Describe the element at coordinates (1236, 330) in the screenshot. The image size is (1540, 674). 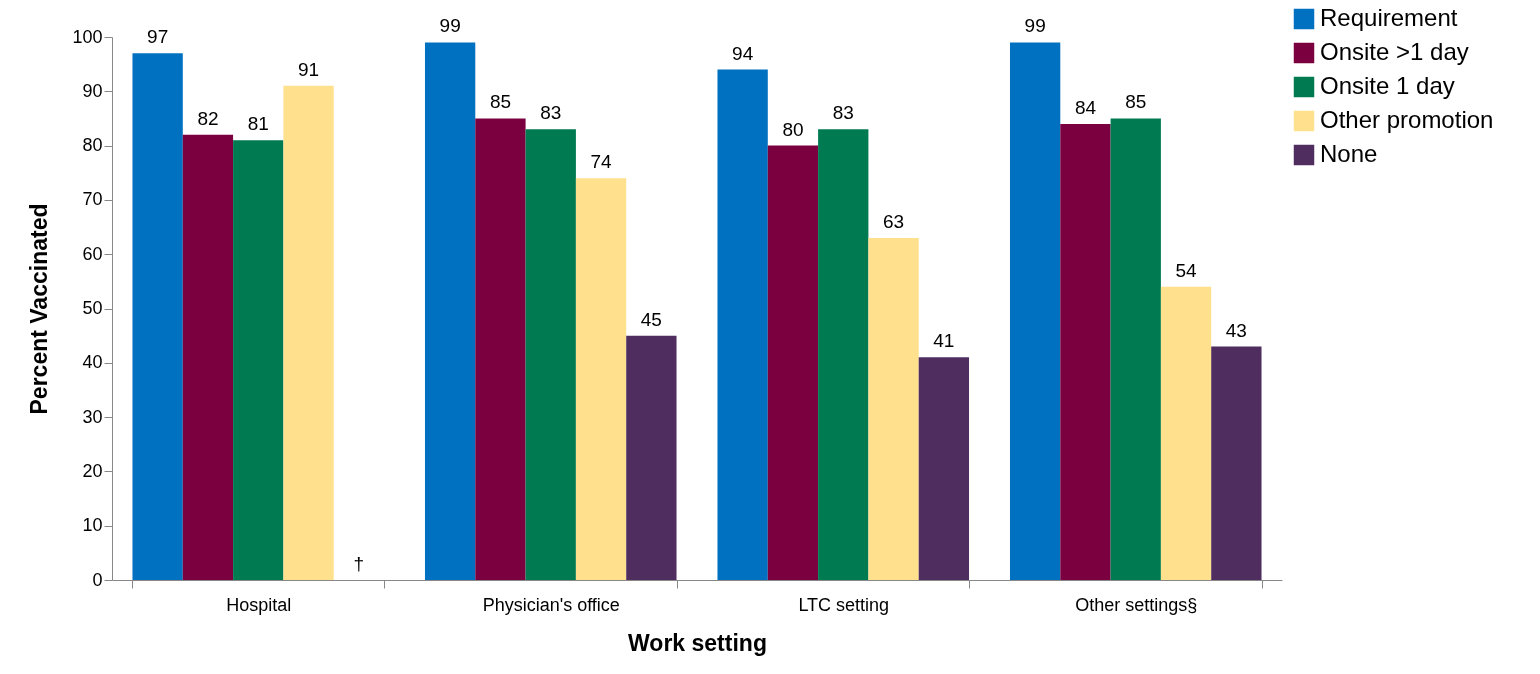
I see `data-label: 43` at that location.